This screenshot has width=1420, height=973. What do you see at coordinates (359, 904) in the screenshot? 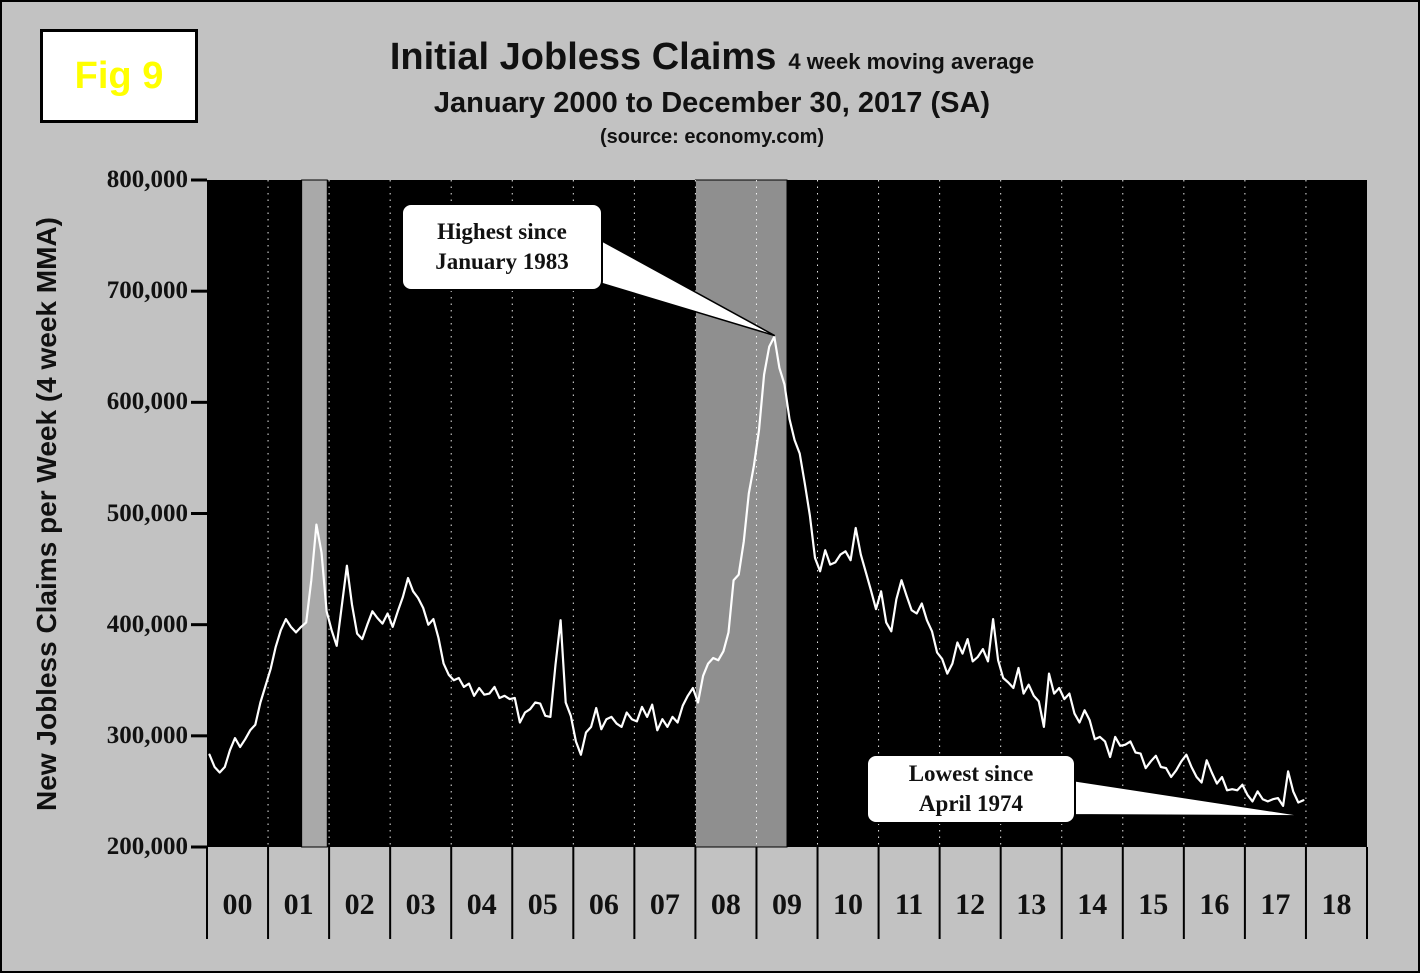
I see `x-year-label: 02` at bounding box center [359, 904].